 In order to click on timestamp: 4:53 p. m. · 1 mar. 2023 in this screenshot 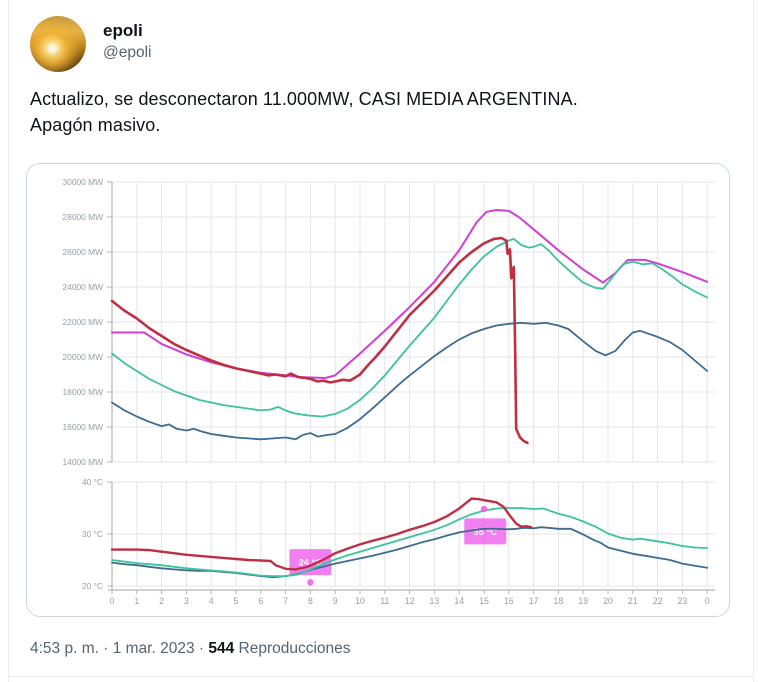, I will do `click(112, 648)`.